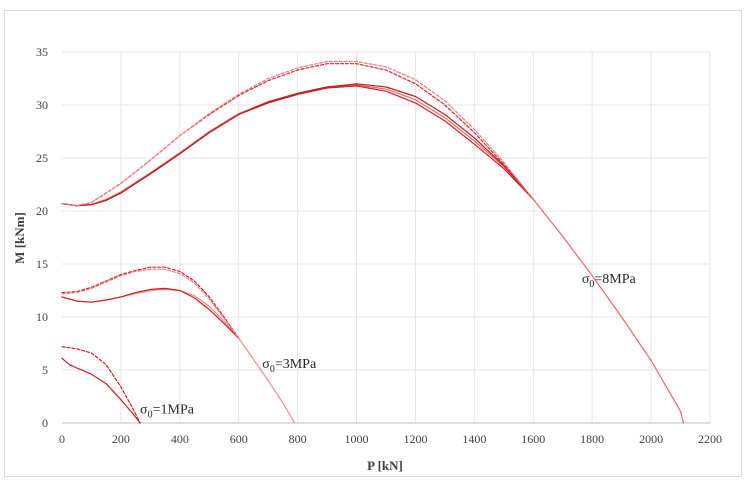  What do you see at coordinates (42, 105) in the screenshot?
I see `y-tick-label: 30` at bounding box center [42, 105].